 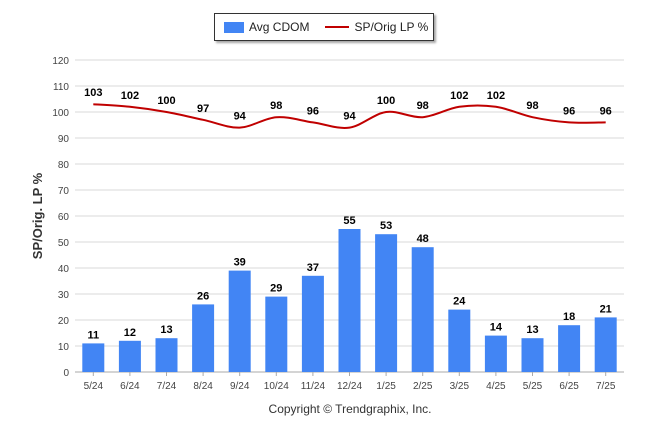 I want to click on y-tick-label: 100, so click(x=60, y=113).